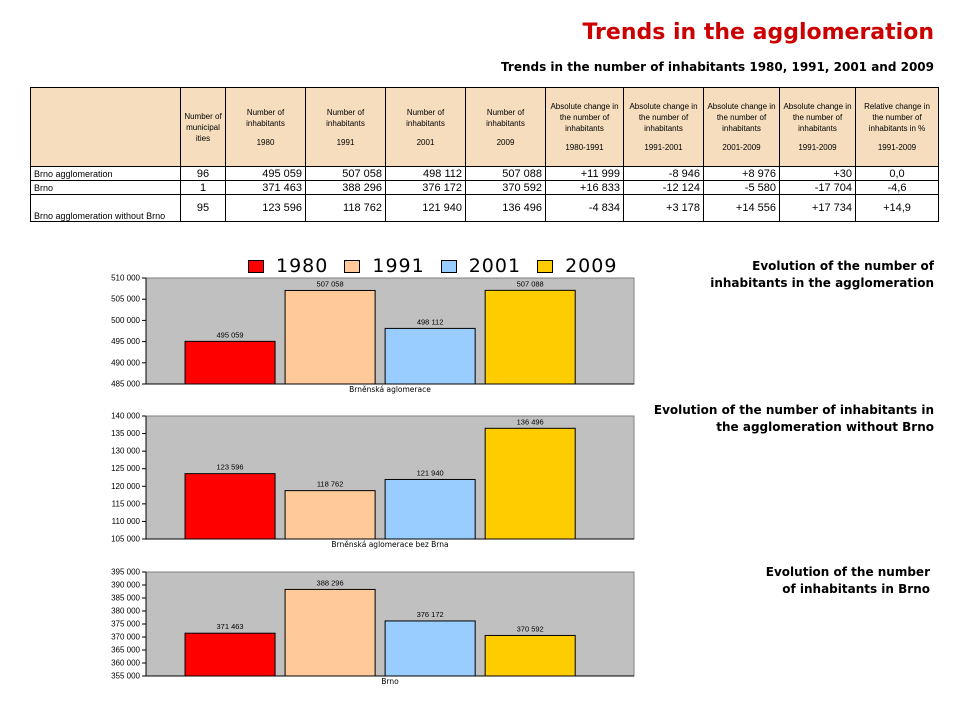 Image resolution: width=960 pixels, height=720 pixels. What do you see at coordinates (265, 187) in the screenshot?
I see `cell-1980: 371 463` at bounding box center [265, 187].